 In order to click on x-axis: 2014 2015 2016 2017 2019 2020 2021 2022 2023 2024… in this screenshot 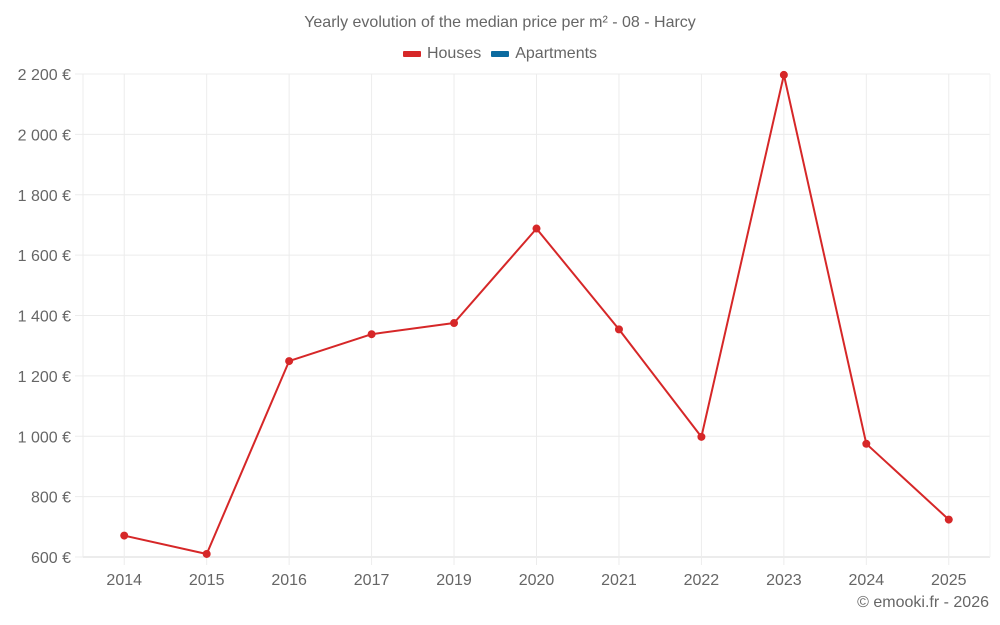, I will do `click(536, 580)`.